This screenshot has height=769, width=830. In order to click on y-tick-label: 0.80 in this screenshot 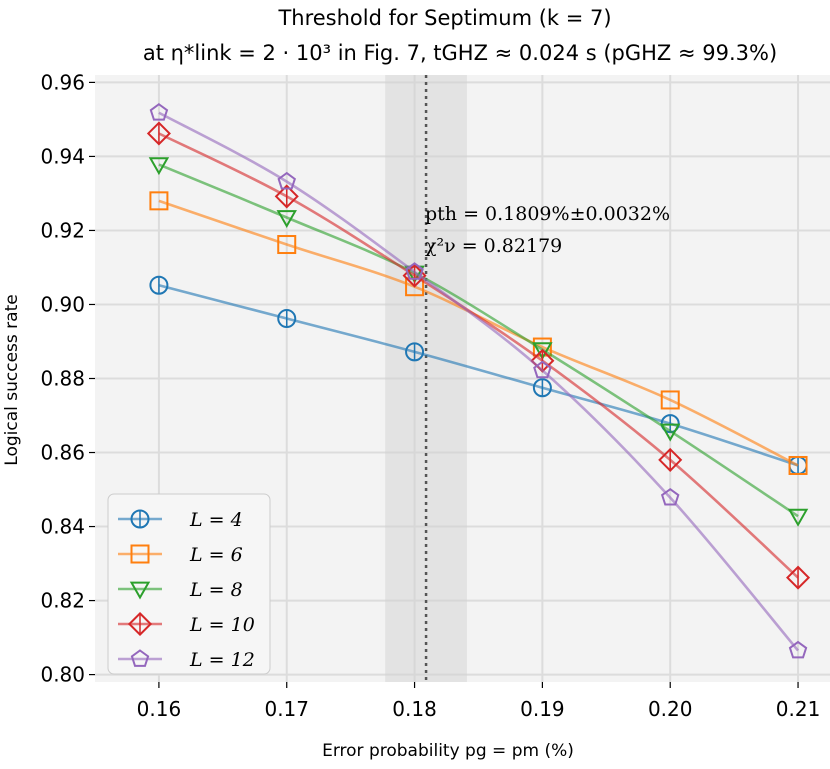, I will do `click(62, 675)`.